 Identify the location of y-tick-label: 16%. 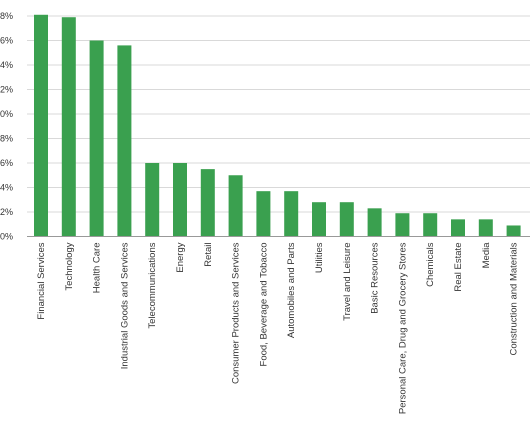
(6, 41).